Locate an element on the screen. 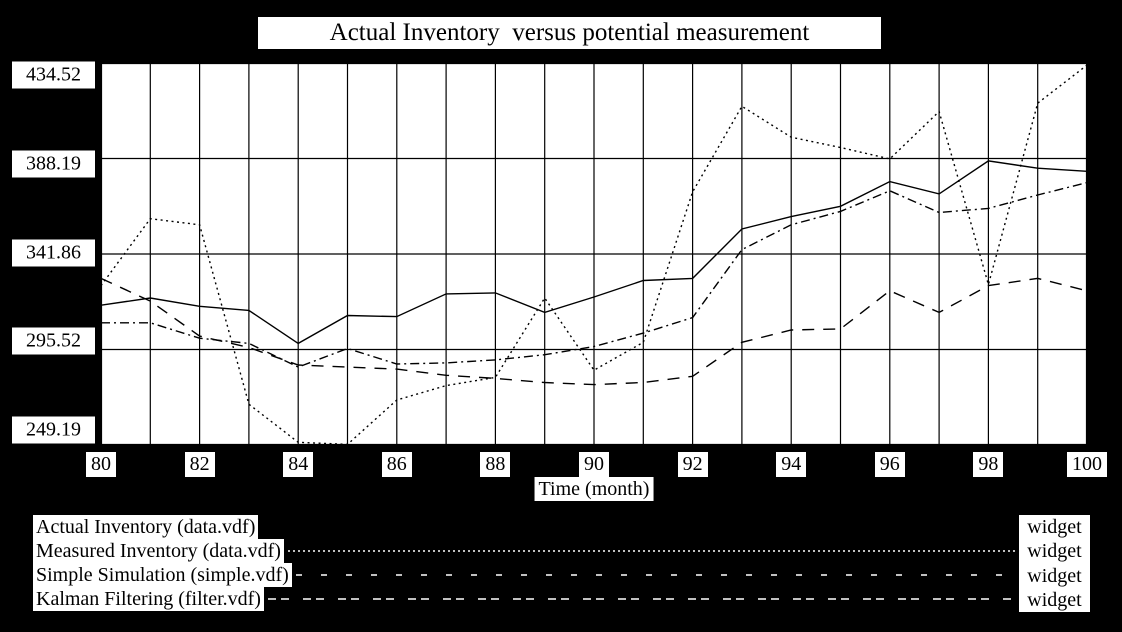 The height and width of the screenshot is (632, 1122). legend-row: Simple Simulation (simple.vdf) is located at coordinates (524, 575).